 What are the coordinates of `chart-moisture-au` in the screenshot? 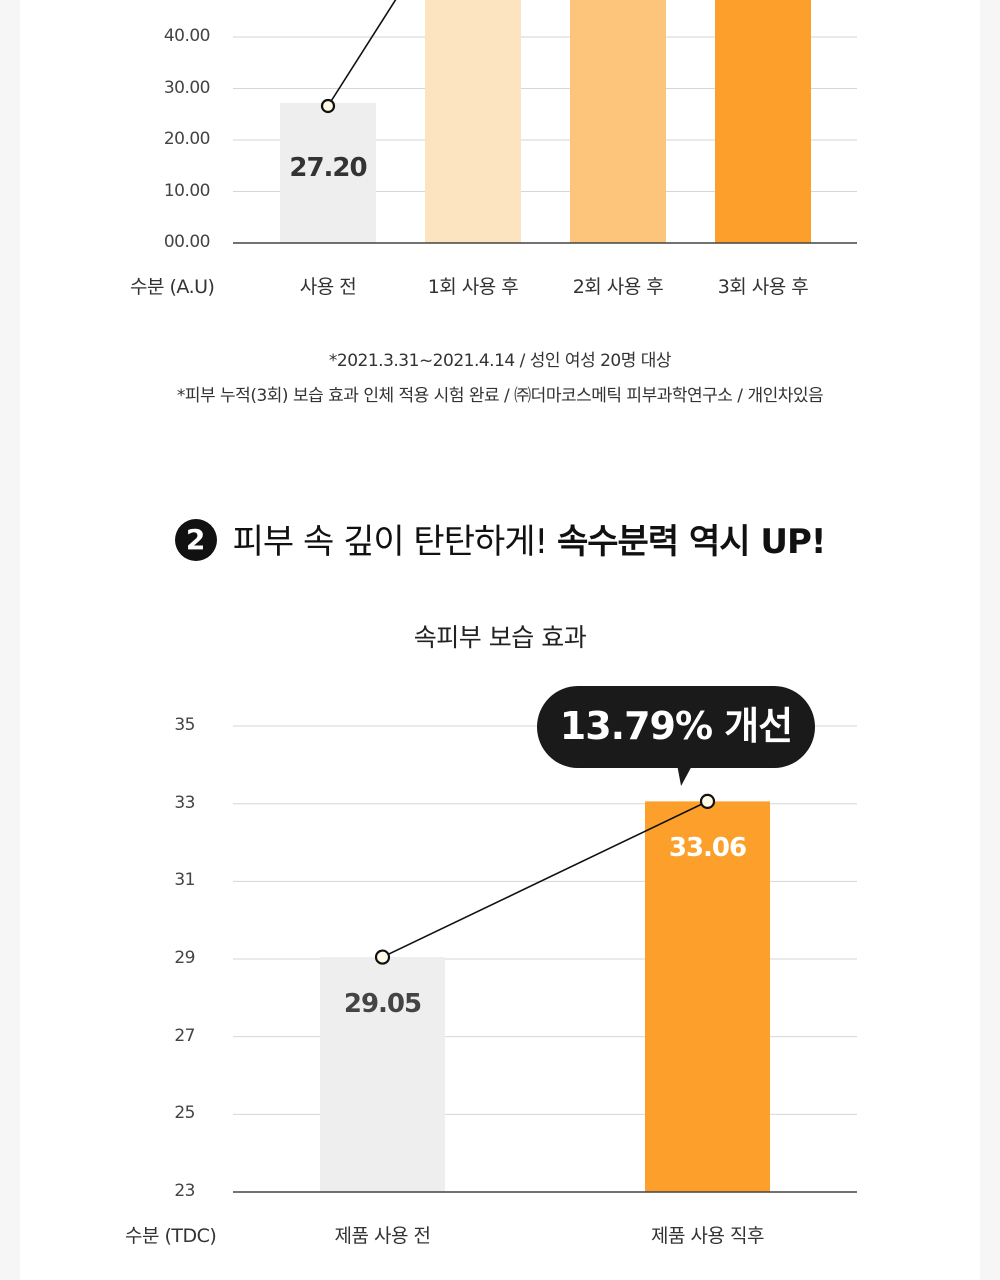 It's located at (545, 122).